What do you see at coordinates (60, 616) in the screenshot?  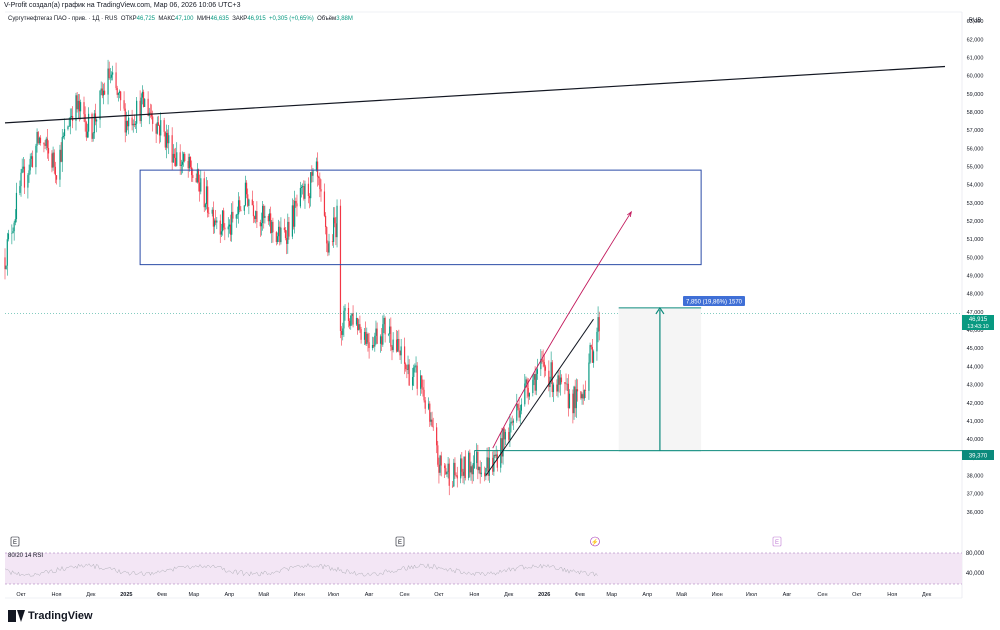 I see `tradingview-logo-text: TradingView` at bounding box center [60, 616].